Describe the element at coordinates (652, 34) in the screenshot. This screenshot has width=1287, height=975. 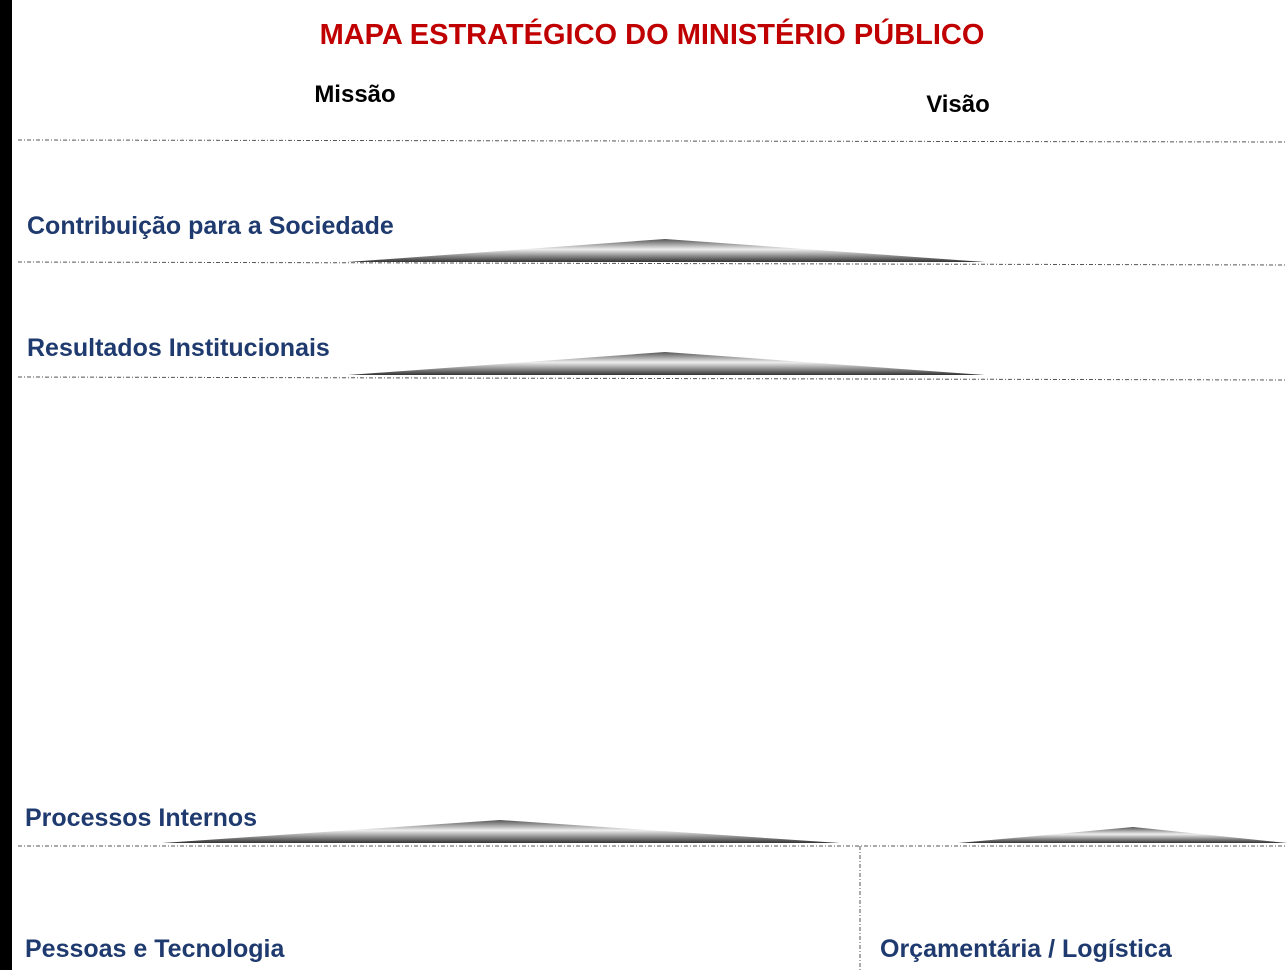
I see `title: MAPA ESTRATÉGICO DO MINISTÉRIO PÚBLICO` at that location.